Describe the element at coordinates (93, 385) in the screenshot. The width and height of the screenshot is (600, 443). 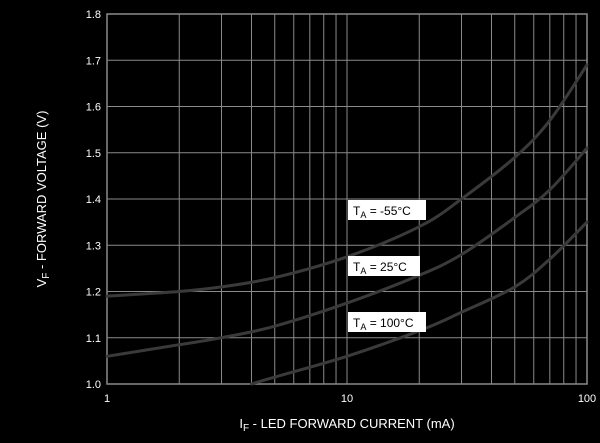
I see `y-tick-label: 1.0` at that location.